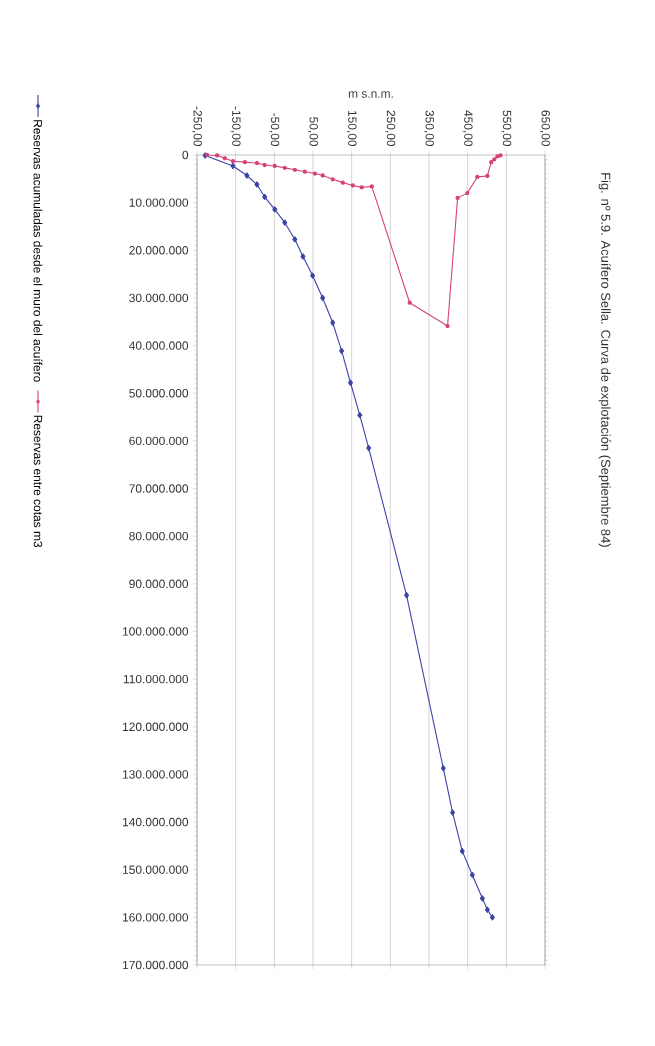  I want to click on y-tick-label: 160.000.000, so click(155, 917).